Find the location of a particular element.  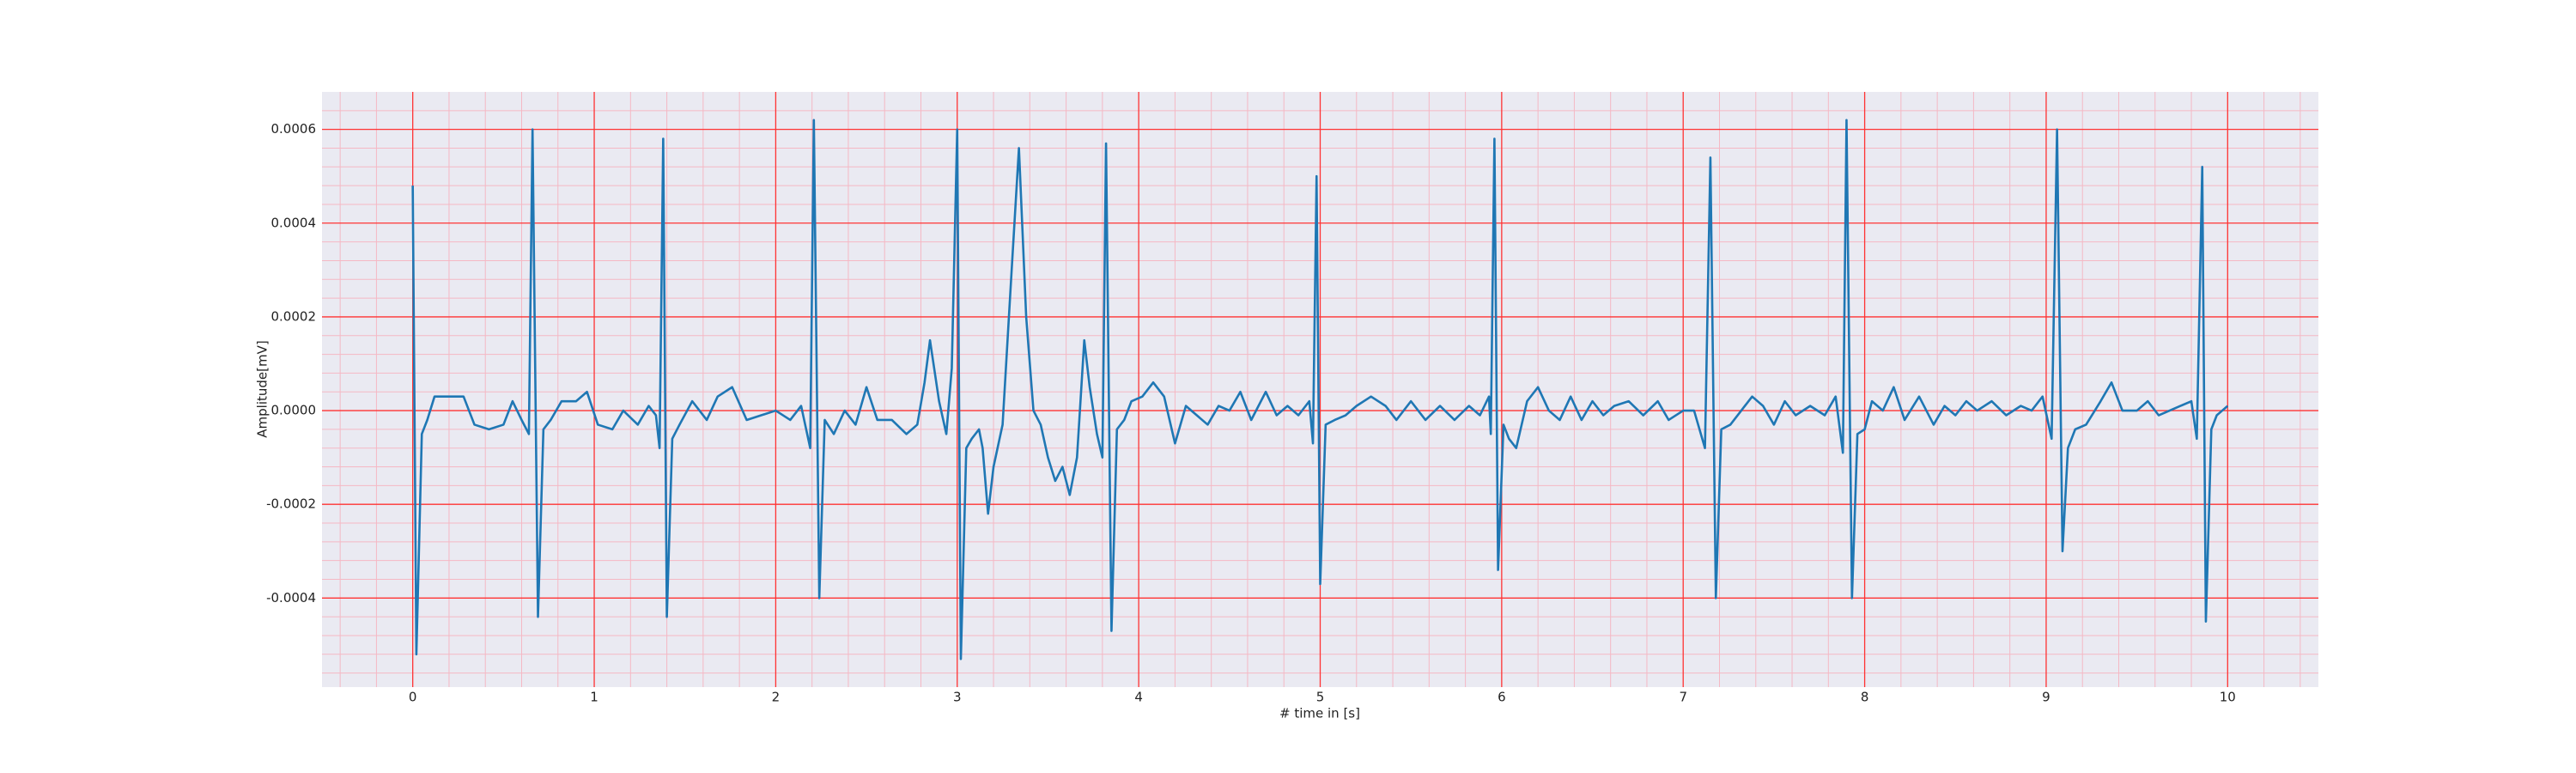

y-tick-label: 0.0006 is located at coordinates (294, 129).